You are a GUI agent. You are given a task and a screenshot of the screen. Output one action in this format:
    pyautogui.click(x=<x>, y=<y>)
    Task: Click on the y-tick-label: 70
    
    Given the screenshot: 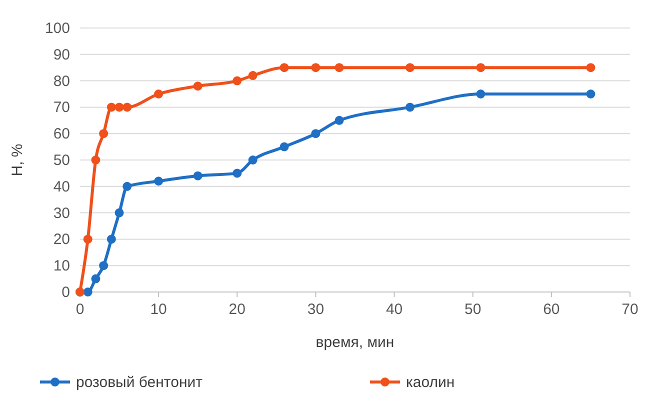 What is the action you would take?
    pyautogui.click(x=61, y=107)
    